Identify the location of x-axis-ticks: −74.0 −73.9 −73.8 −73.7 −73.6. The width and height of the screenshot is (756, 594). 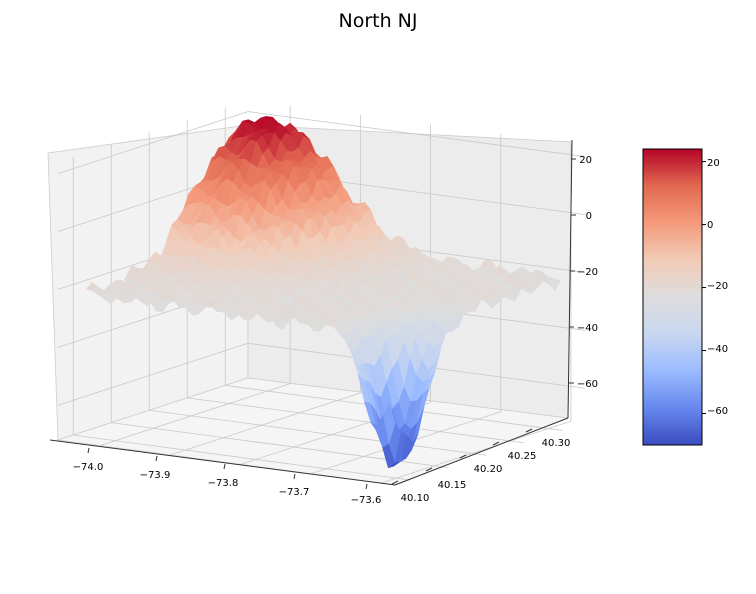
(227, 476).